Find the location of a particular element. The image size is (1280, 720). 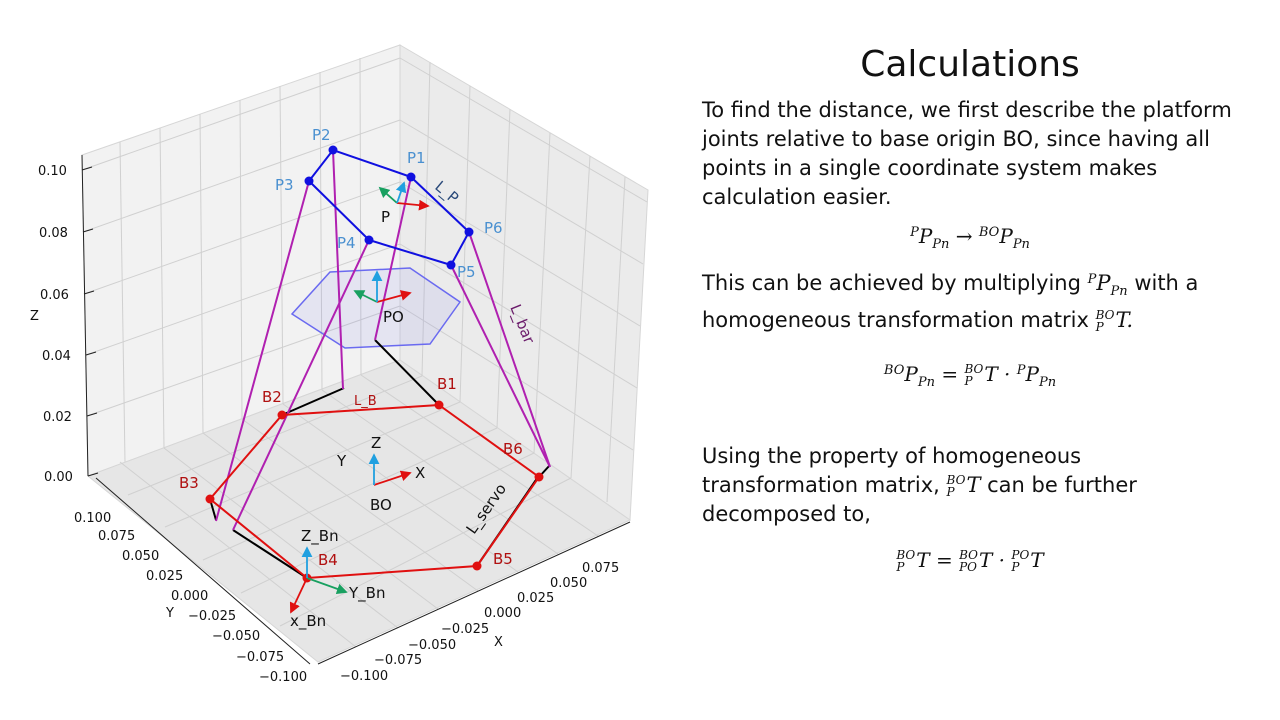

point-label-b3: B3 is located at coordinates (189, 483).